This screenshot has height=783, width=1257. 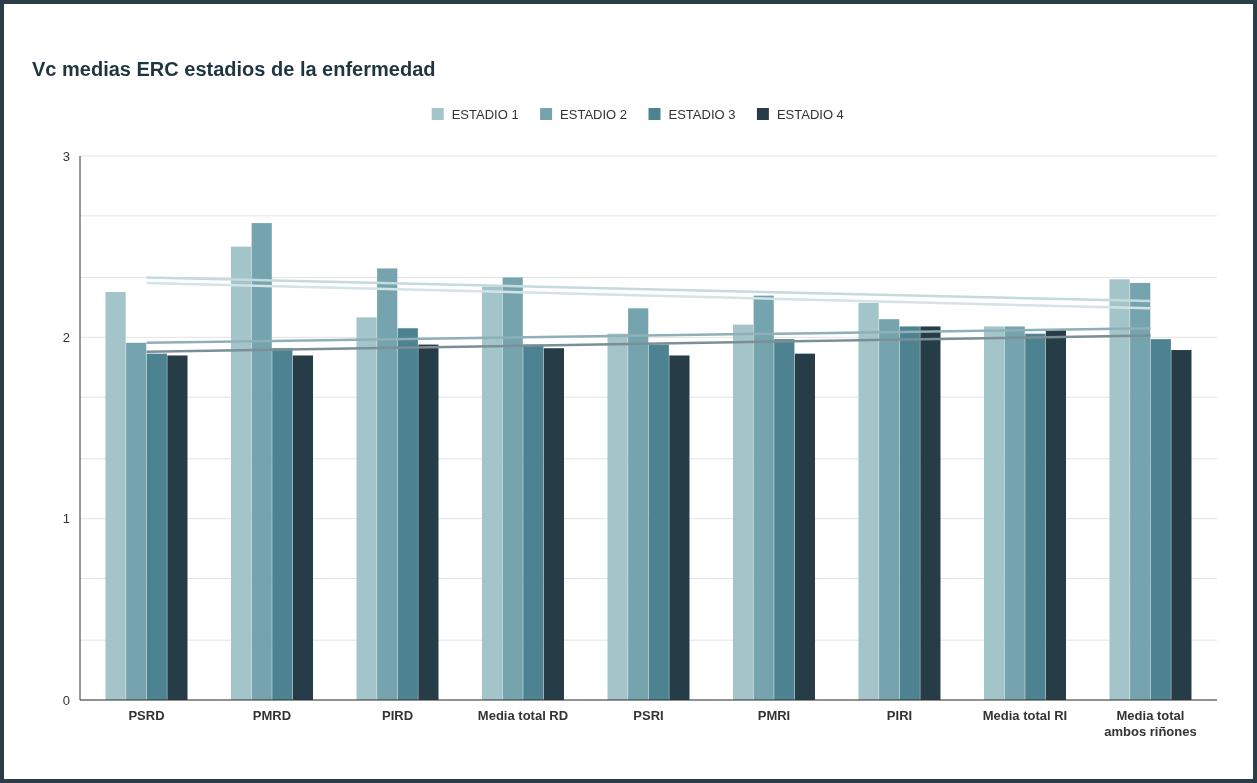 I want to click on legend-label: ESTADIO 3, so click(x=702, y=114).